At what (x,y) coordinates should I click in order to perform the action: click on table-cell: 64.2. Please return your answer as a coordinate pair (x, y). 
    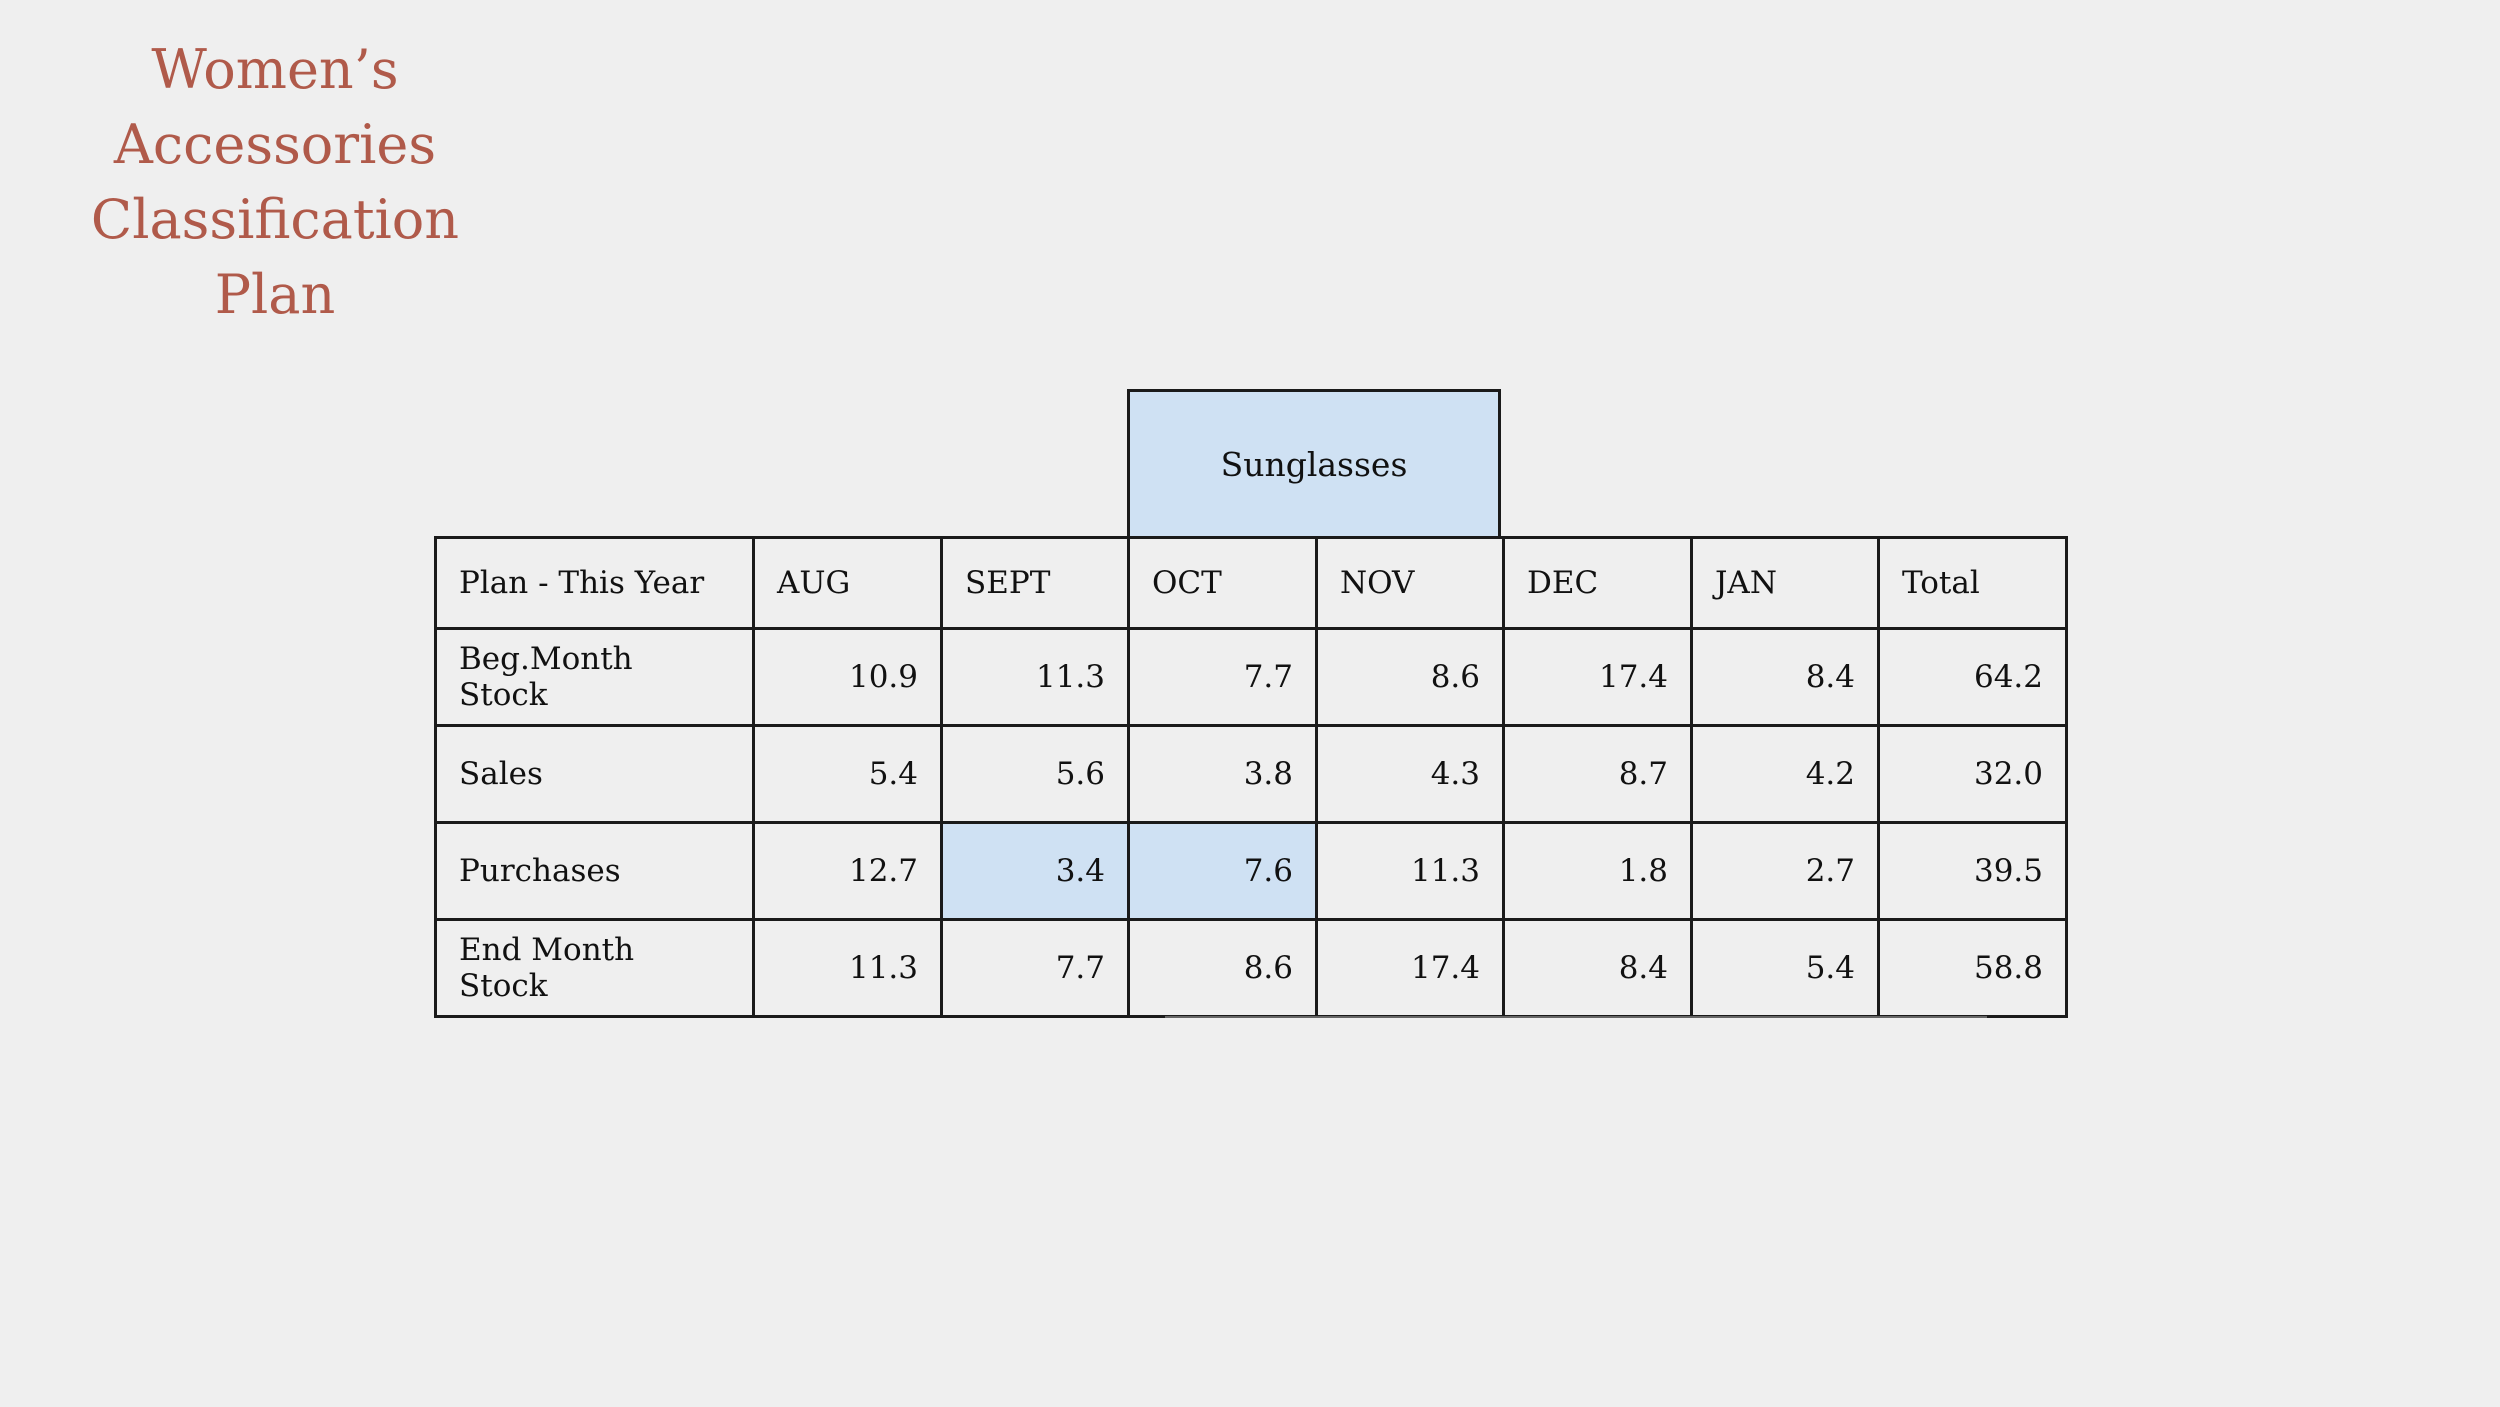
    Looking at the image, I should click on (1972, 677).